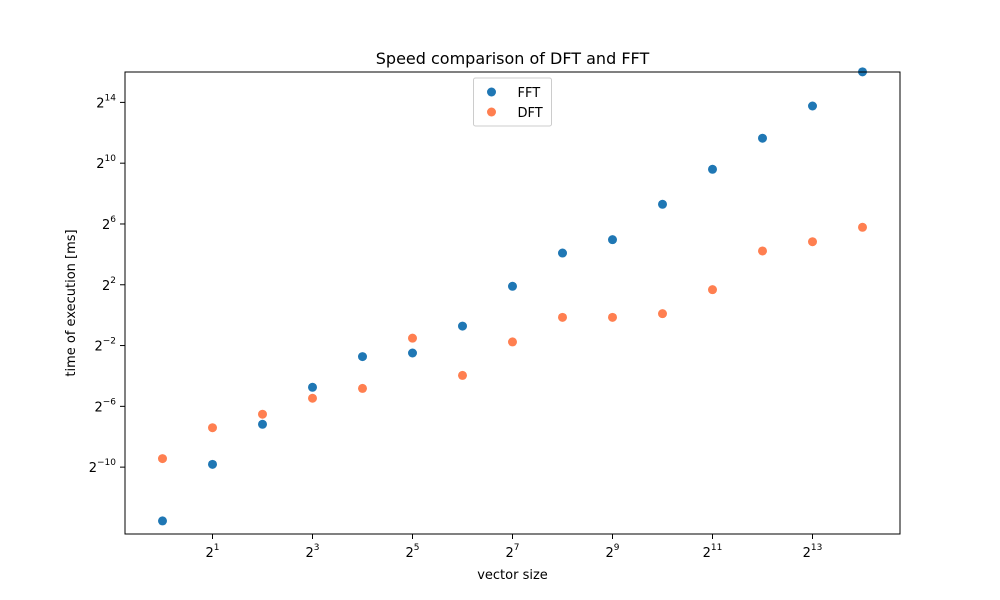 The width and height of the screenshot is (1000, 600). Describe the element at coordinates (512, 102) in the screenshot. I see `legend: FFT DFT` at that location.